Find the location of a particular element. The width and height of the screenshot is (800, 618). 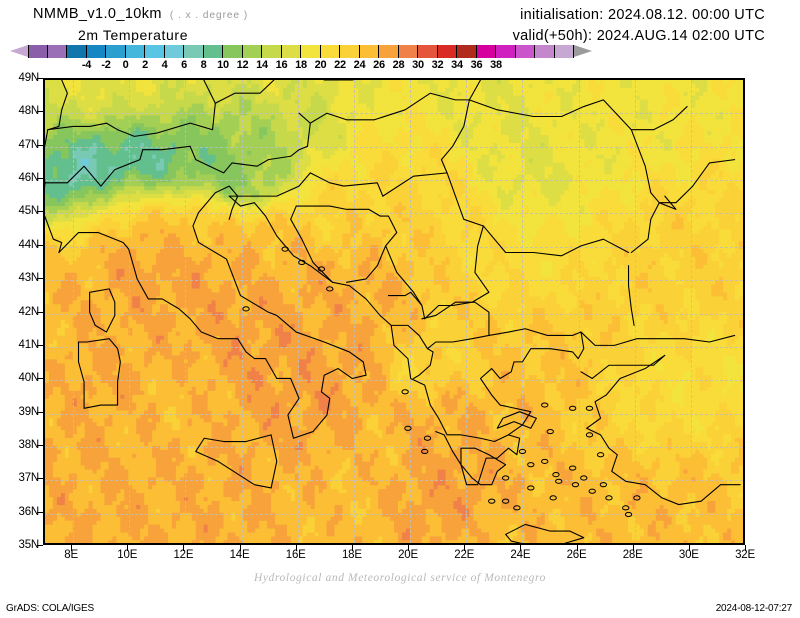

variable-title: 2m Temperature is located at coordinates (133, 35).